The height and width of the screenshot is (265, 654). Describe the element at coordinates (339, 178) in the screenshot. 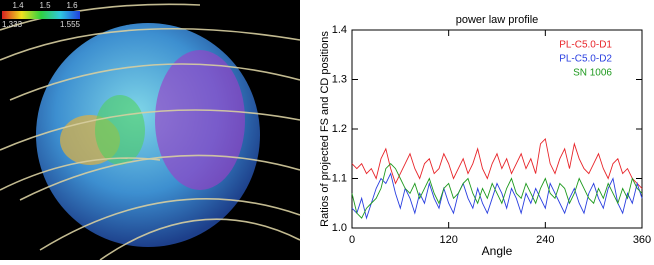

I see `y-tick-label: 1.1` at that location.